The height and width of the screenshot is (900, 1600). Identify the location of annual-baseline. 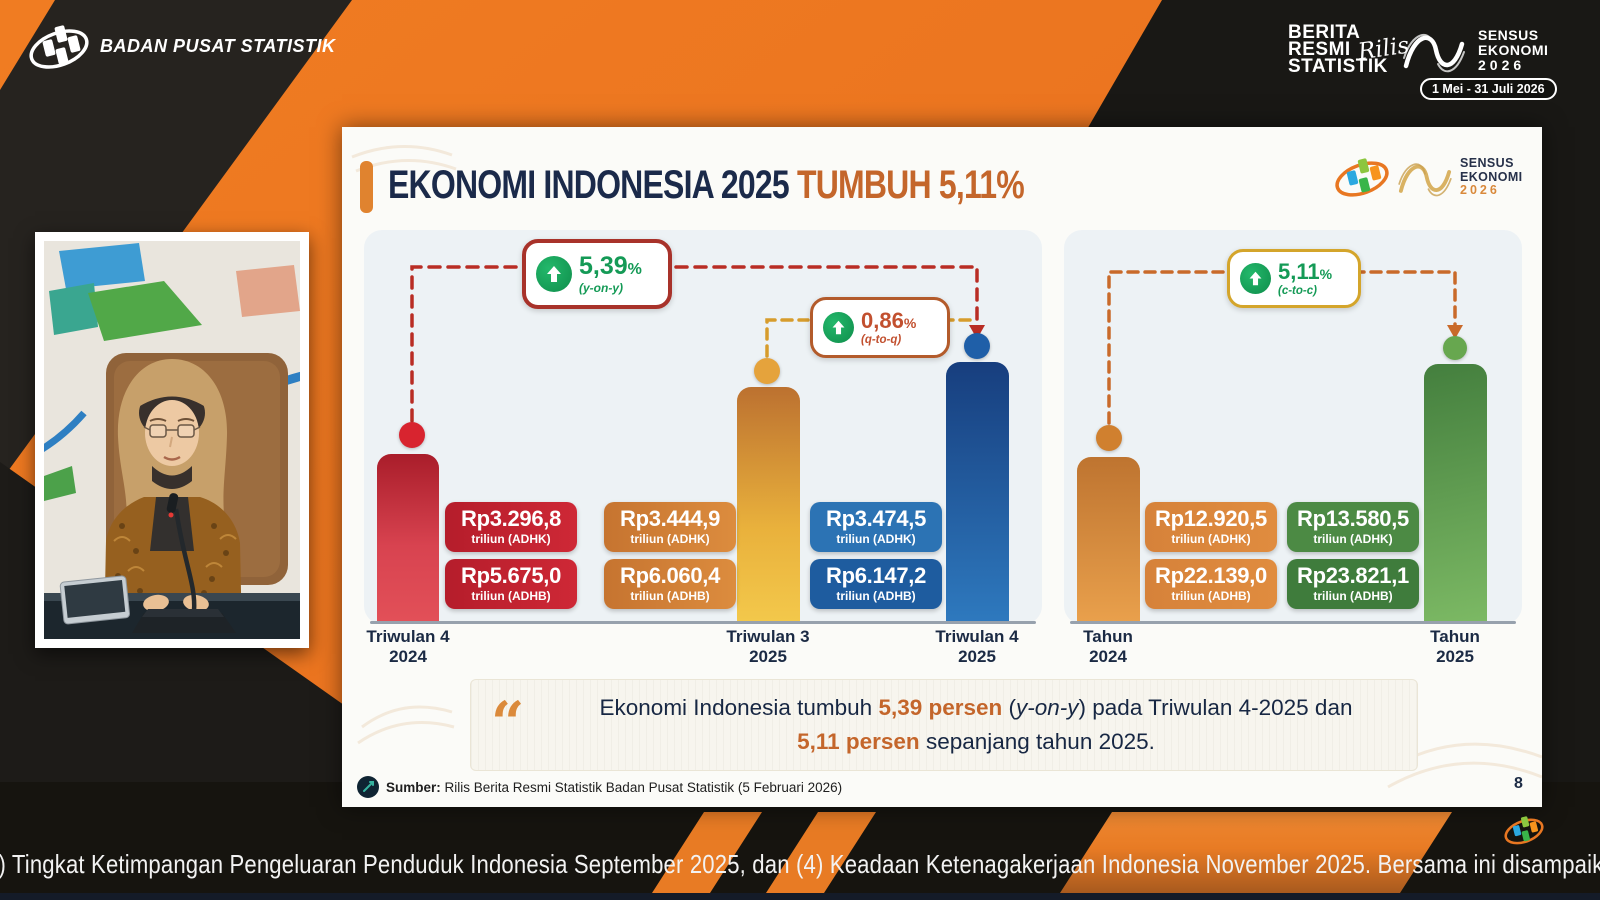
(1293, 622).